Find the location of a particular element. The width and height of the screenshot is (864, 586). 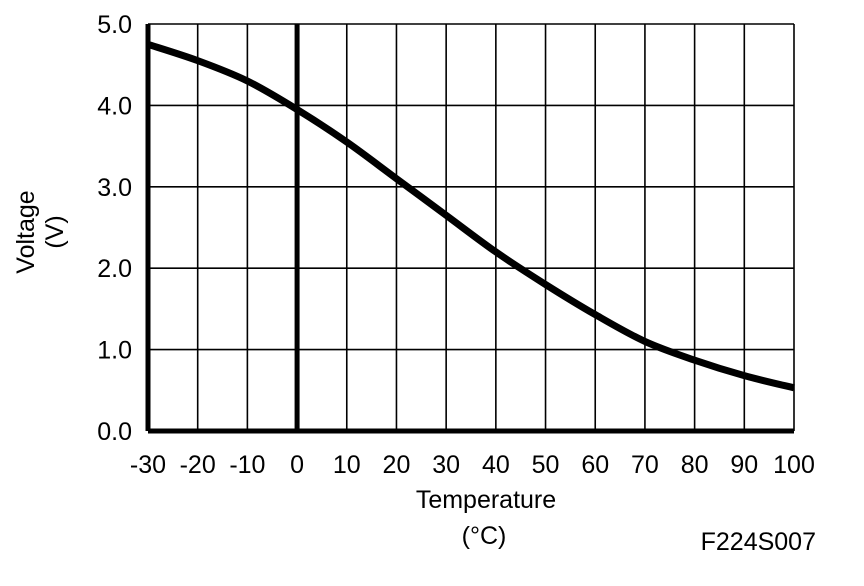

x-tick-label: 90 is located at coordinates (744, 465).